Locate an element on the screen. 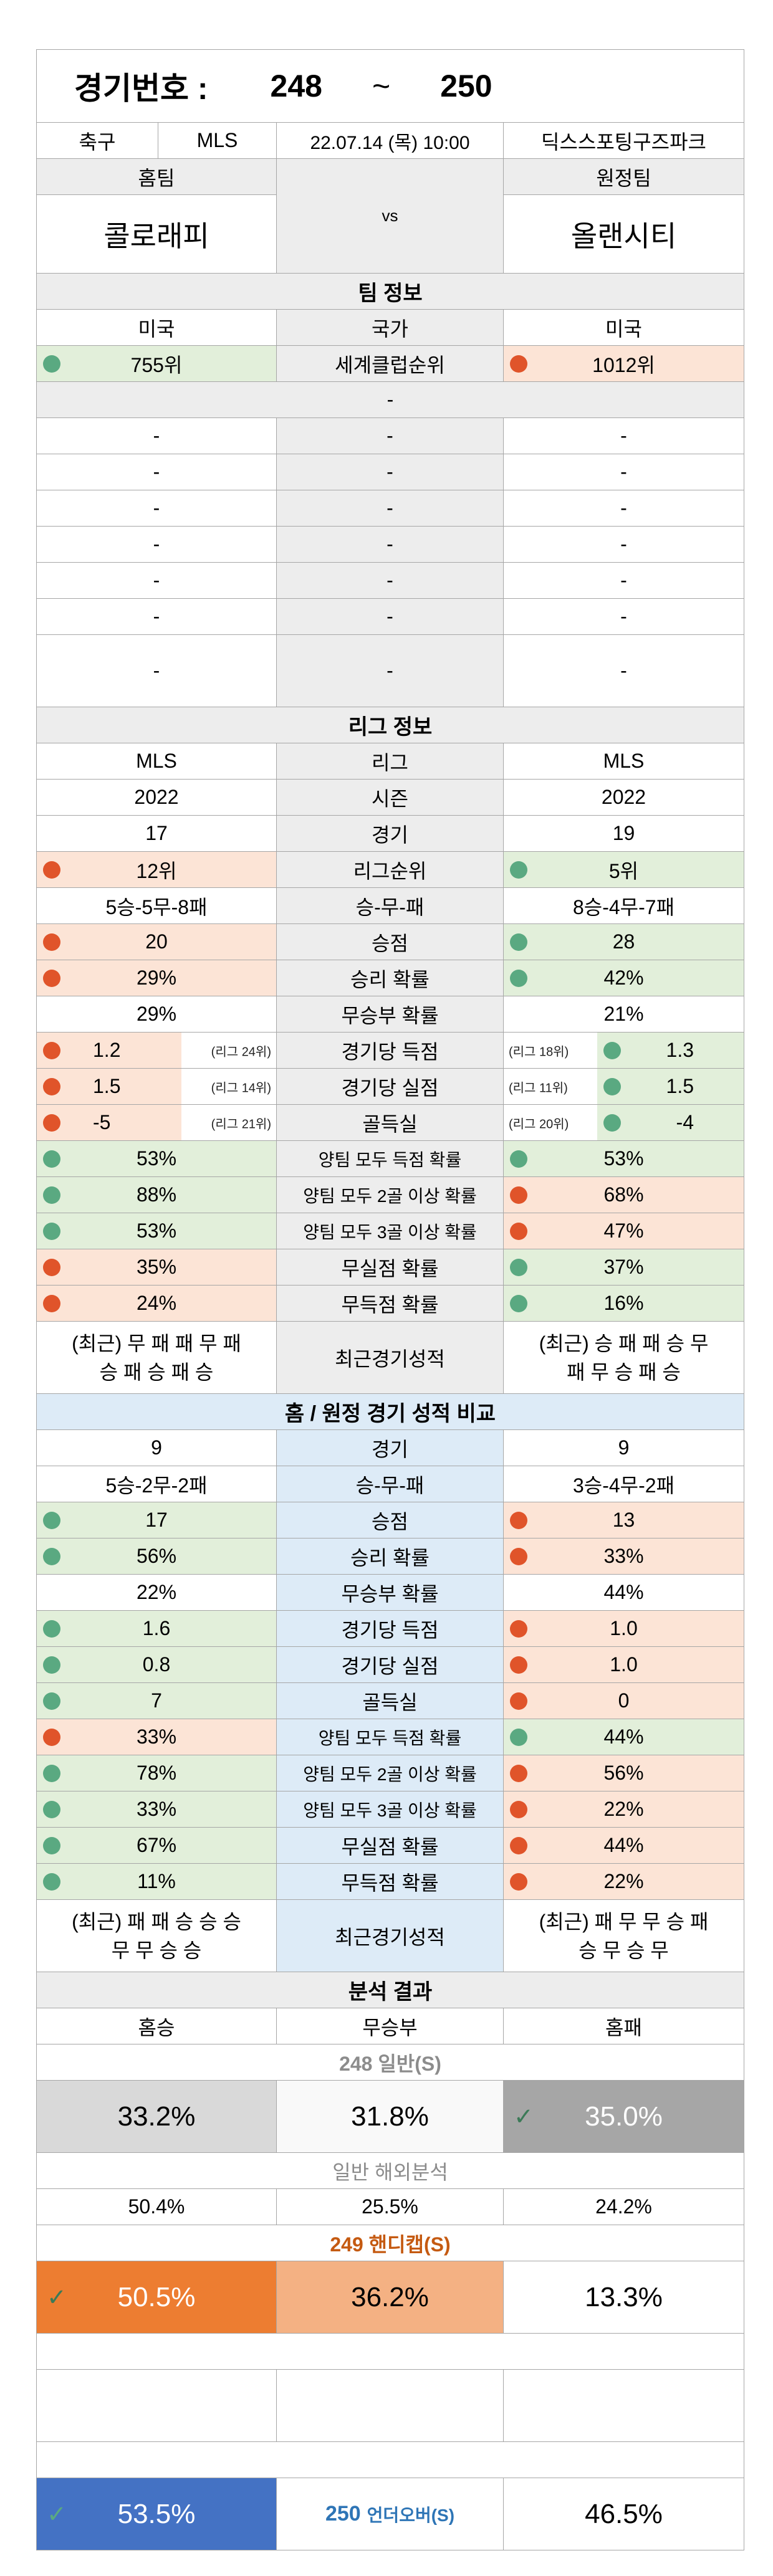 The width and height of the screenshot is (773, 2576). underover-under: 53.5% is located at coordinates (157, 2514).